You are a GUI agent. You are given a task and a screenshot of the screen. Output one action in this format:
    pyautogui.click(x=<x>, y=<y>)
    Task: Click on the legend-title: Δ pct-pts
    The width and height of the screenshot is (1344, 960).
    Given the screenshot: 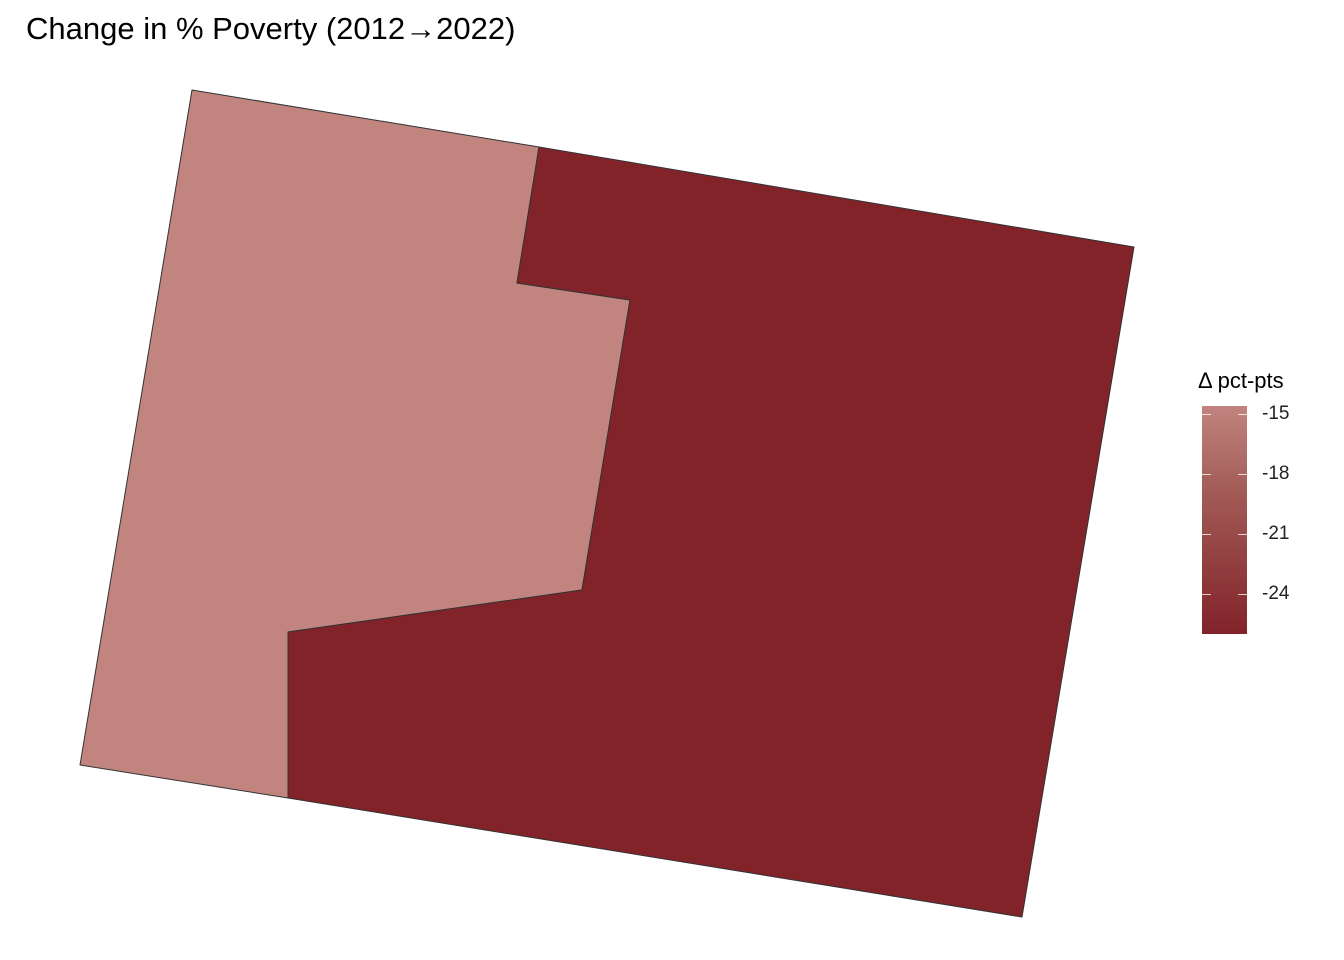 What is the action you would take?
    pyautogui.click(x=1241, y=380)
    